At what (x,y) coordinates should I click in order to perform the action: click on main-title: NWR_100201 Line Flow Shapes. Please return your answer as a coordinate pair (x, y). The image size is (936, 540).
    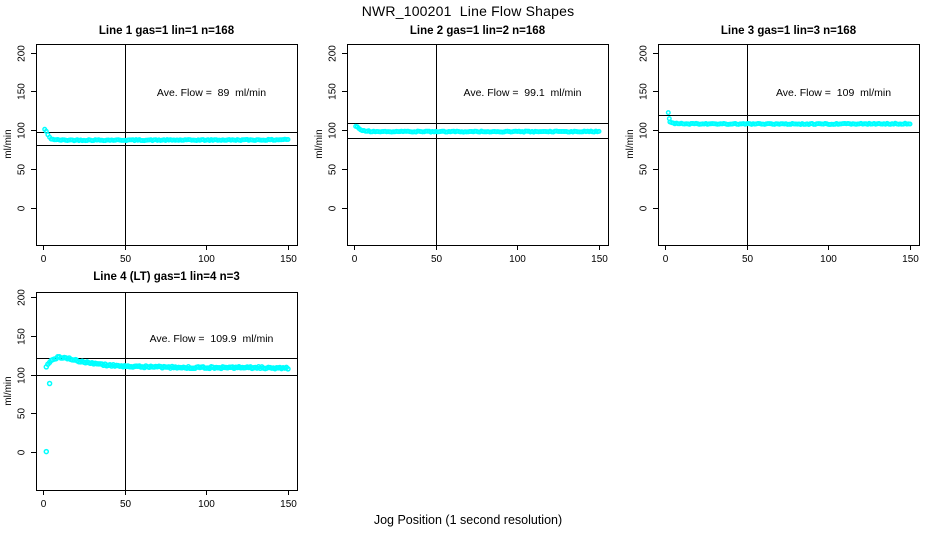
    Looking at the image, I should click on (468, 11).